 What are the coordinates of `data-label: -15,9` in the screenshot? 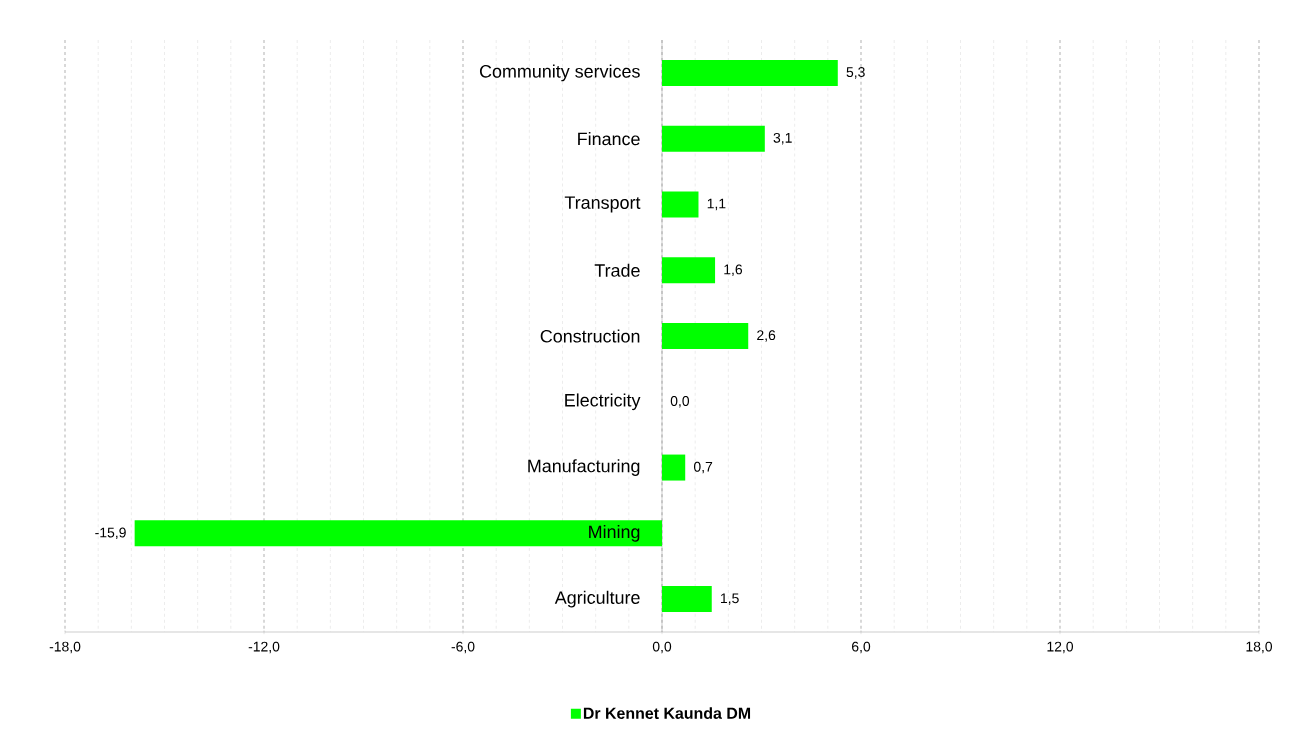 It's located at (110, 533).